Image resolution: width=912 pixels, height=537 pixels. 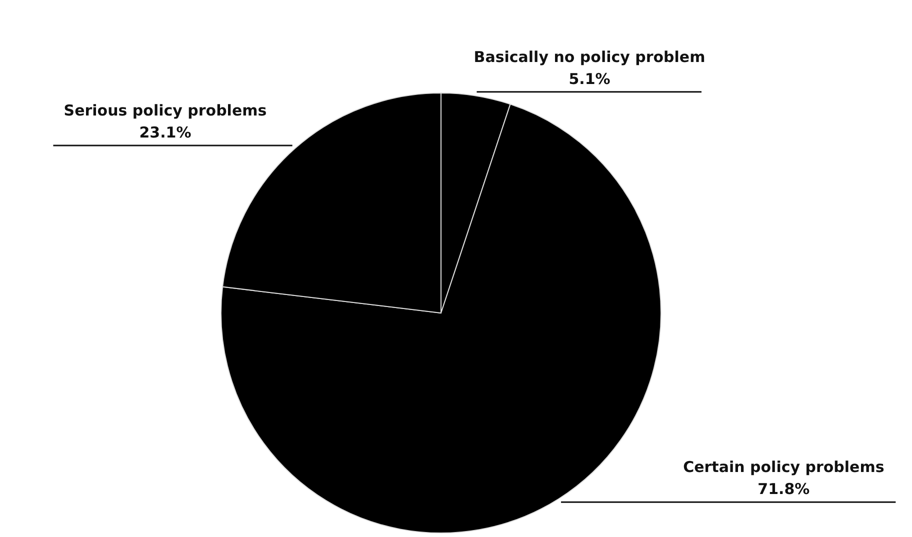 I want to click on slice-label: Serious policy problems, so click(x=165, y=110).